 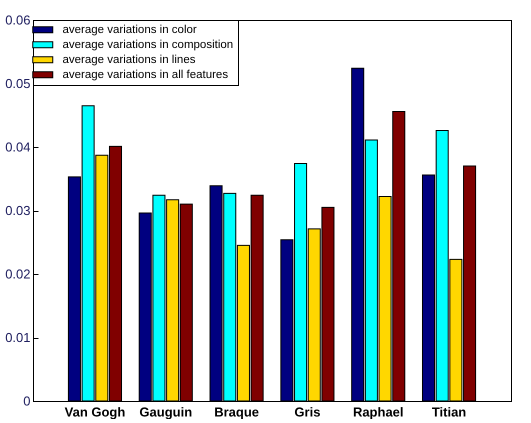 I want to click on legend-label: average variations in all features, so click(x=145, y=74).